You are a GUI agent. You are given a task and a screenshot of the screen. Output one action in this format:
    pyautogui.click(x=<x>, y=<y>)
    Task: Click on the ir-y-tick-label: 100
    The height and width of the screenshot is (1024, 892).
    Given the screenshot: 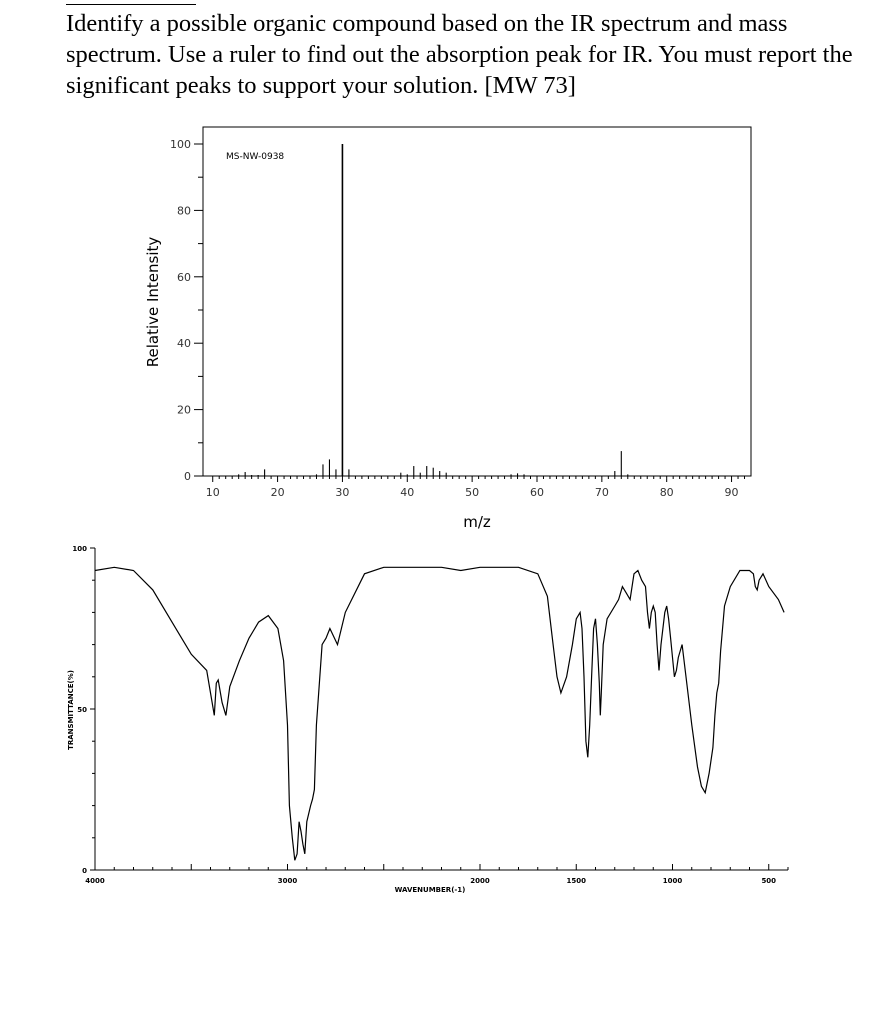 What is the action you would take?
    pyautogui.click(x=79, y=549)
    